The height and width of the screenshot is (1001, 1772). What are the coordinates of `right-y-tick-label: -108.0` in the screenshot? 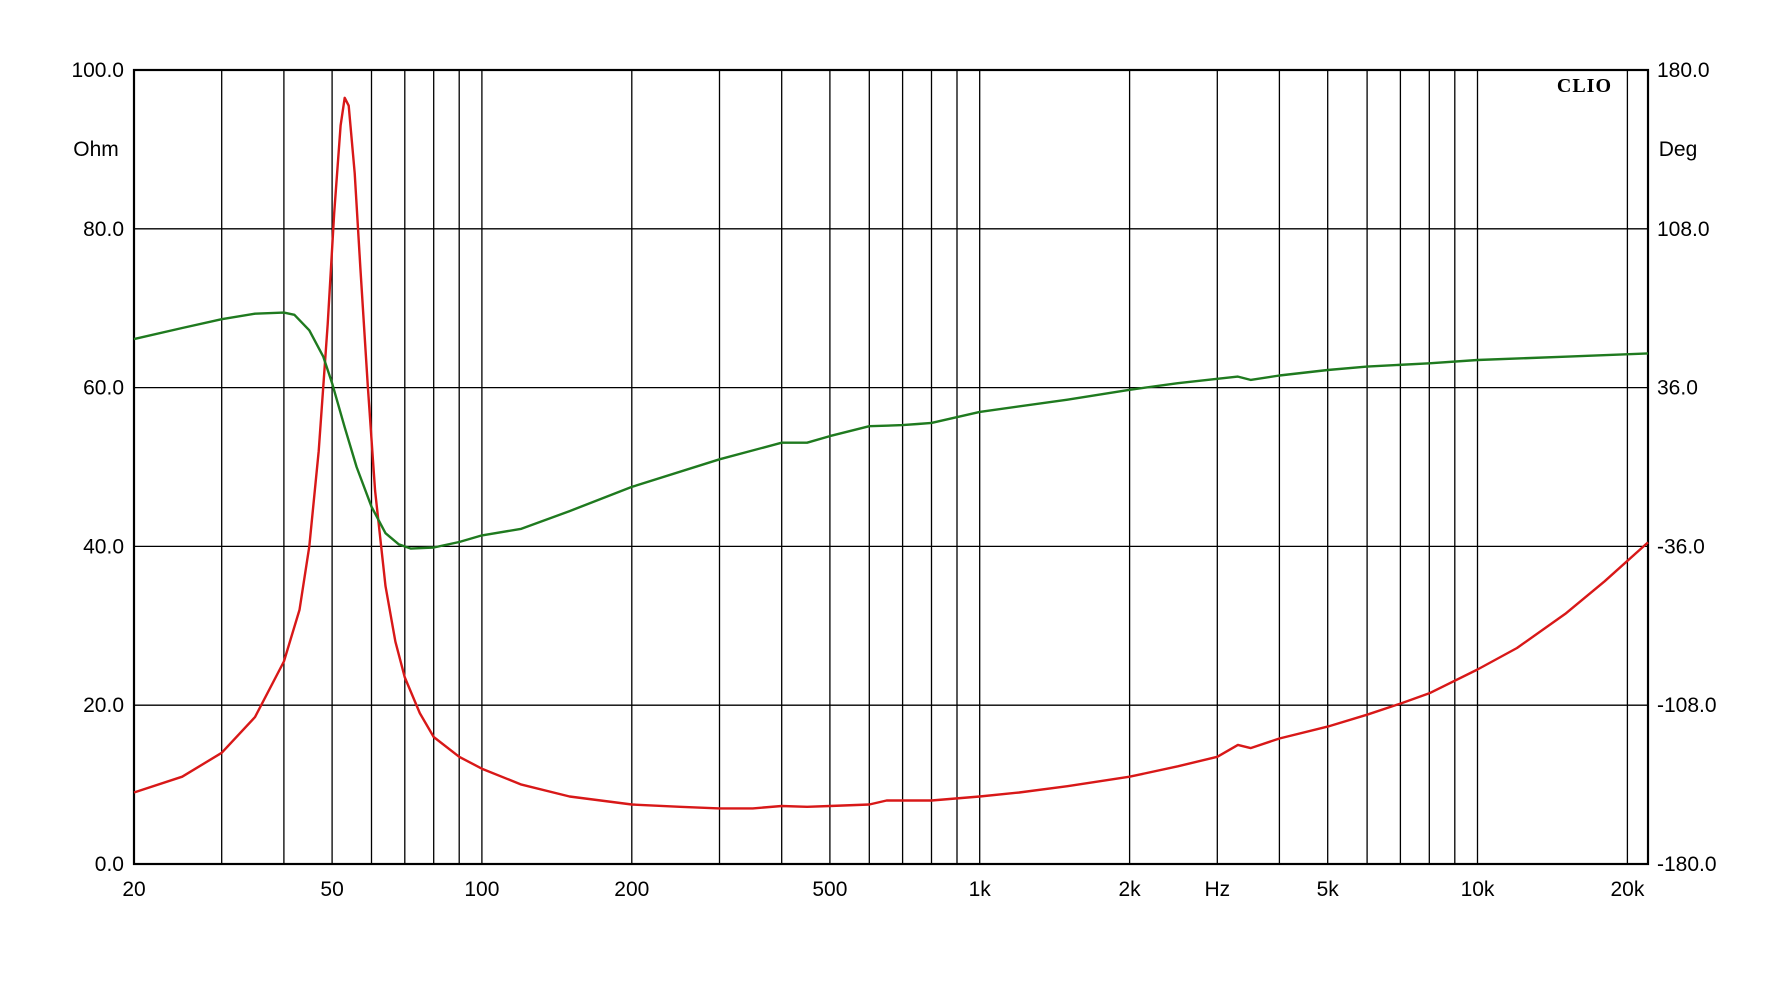 It's located at (1687, 705).